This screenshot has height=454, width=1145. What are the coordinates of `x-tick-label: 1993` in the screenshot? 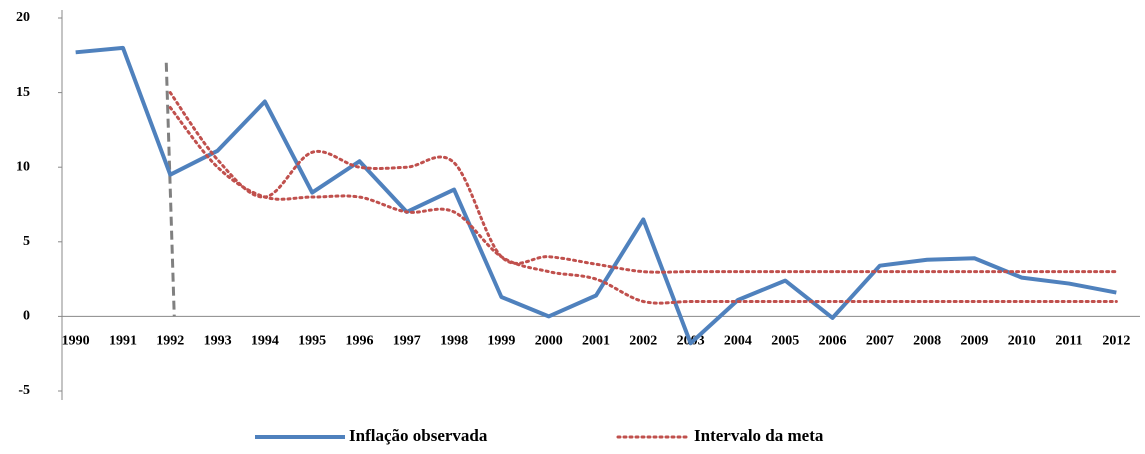 It's located at (218, 341).